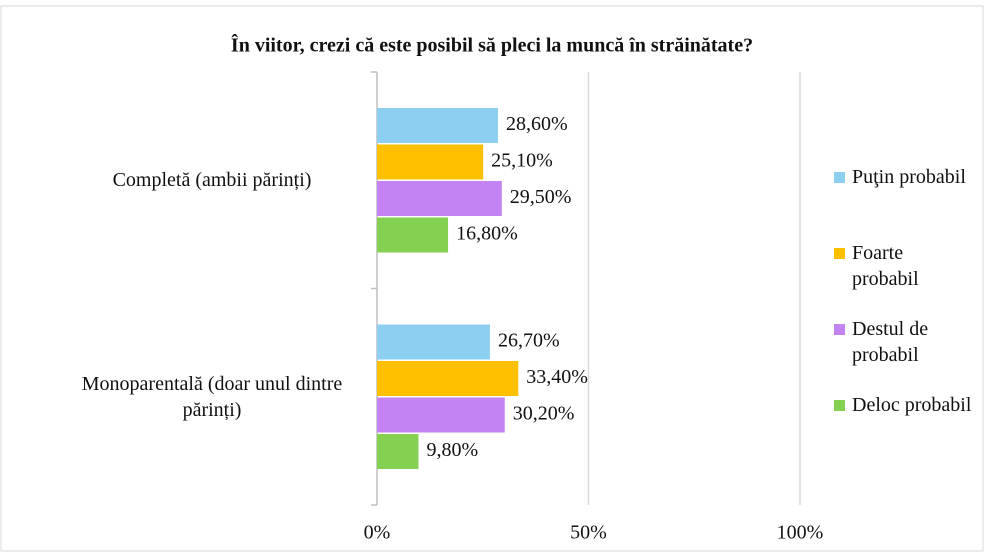 This screenshot has height=552, width=985. What do you see at coordinates (885, 266) in the screenshot?
I see `legend-label: Foarte probabil` at bounding box center [885, 266].